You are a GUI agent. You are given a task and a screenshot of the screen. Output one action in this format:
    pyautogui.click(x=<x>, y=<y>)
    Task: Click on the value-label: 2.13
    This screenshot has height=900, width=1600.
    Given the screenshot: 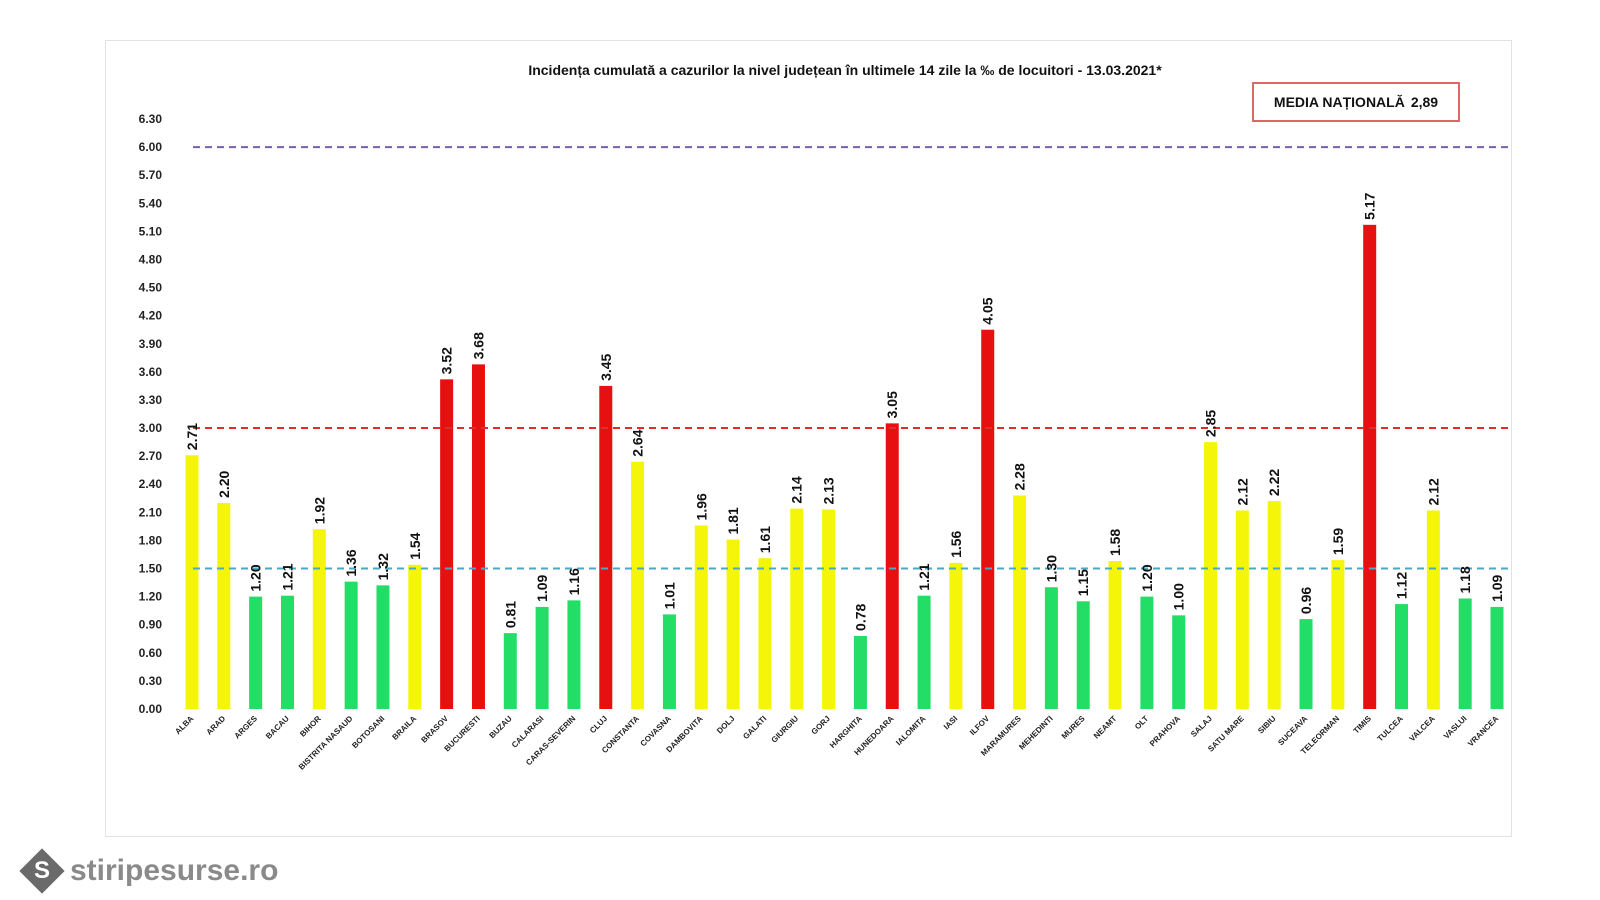 What is the action you would take?
    pyautogui.click(x=829, y=490)
    